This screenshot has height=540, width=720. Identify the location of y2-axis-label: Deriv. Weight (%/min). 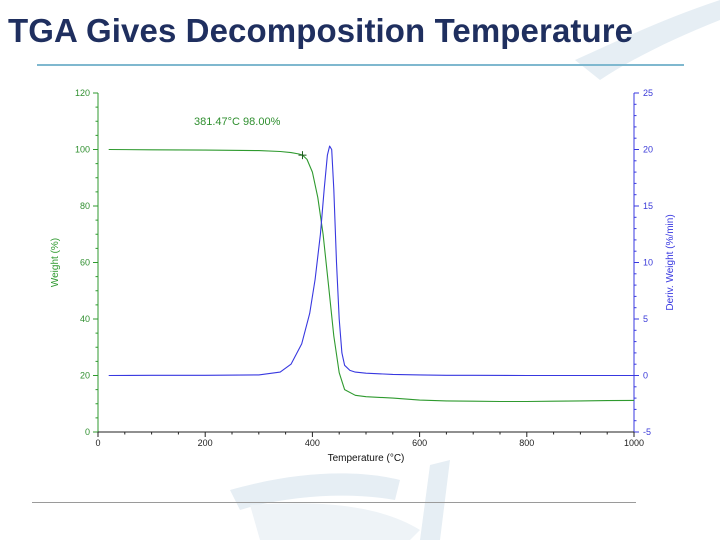
(670, 262).